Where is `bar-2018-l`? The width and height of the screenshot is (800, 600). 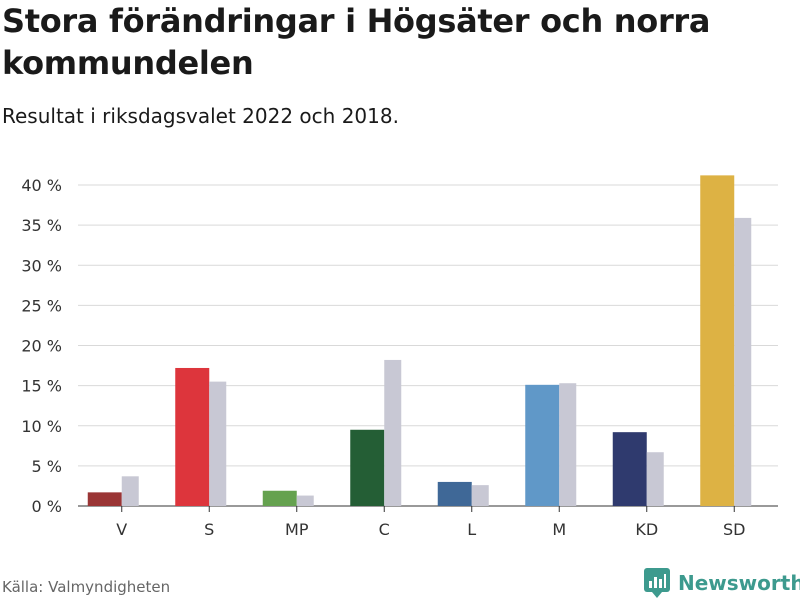
bar-2018-l is located at coordinates (480, 495).